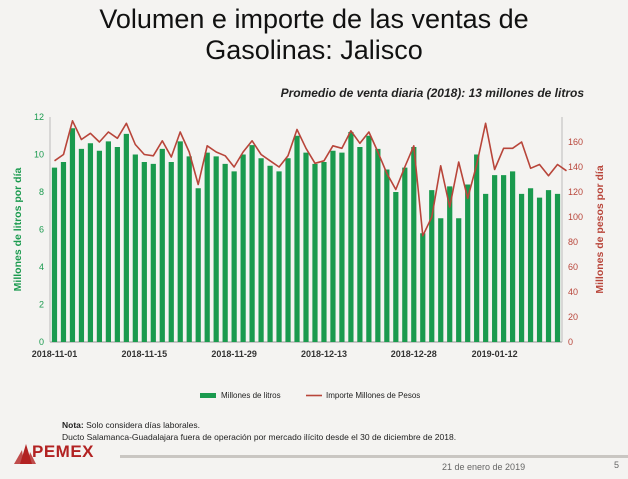 This screenshot has height=479, width=628. What do you see at coordinates (25, 454) in the screenshot?
I see `pemex-logo-icon` at bounding box center [25, 454].